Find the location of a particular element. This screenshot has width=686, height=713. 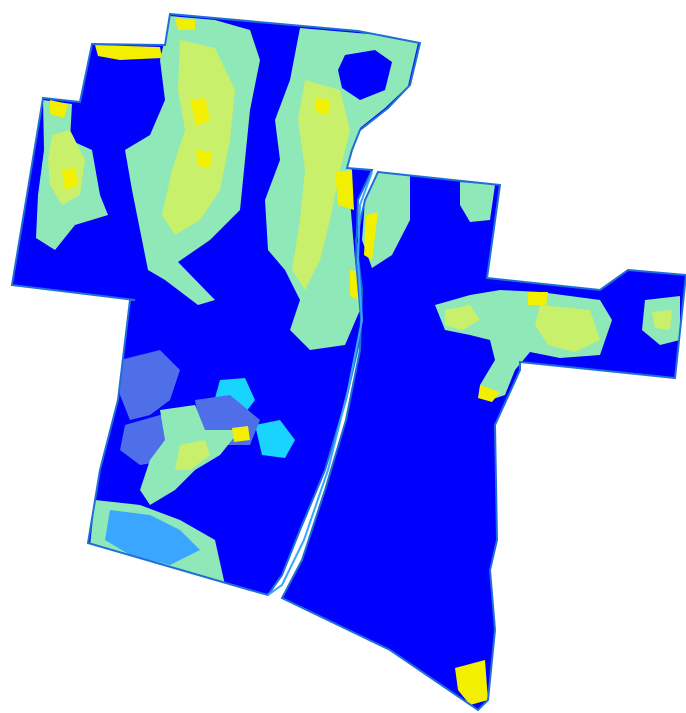

yield-zone-low is located at coordinates (365, 75).